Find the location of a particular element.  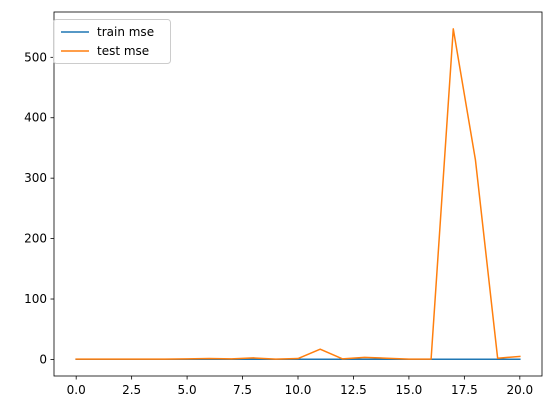

x-tick-label: 7.5 is located at coordinates (242, 390).